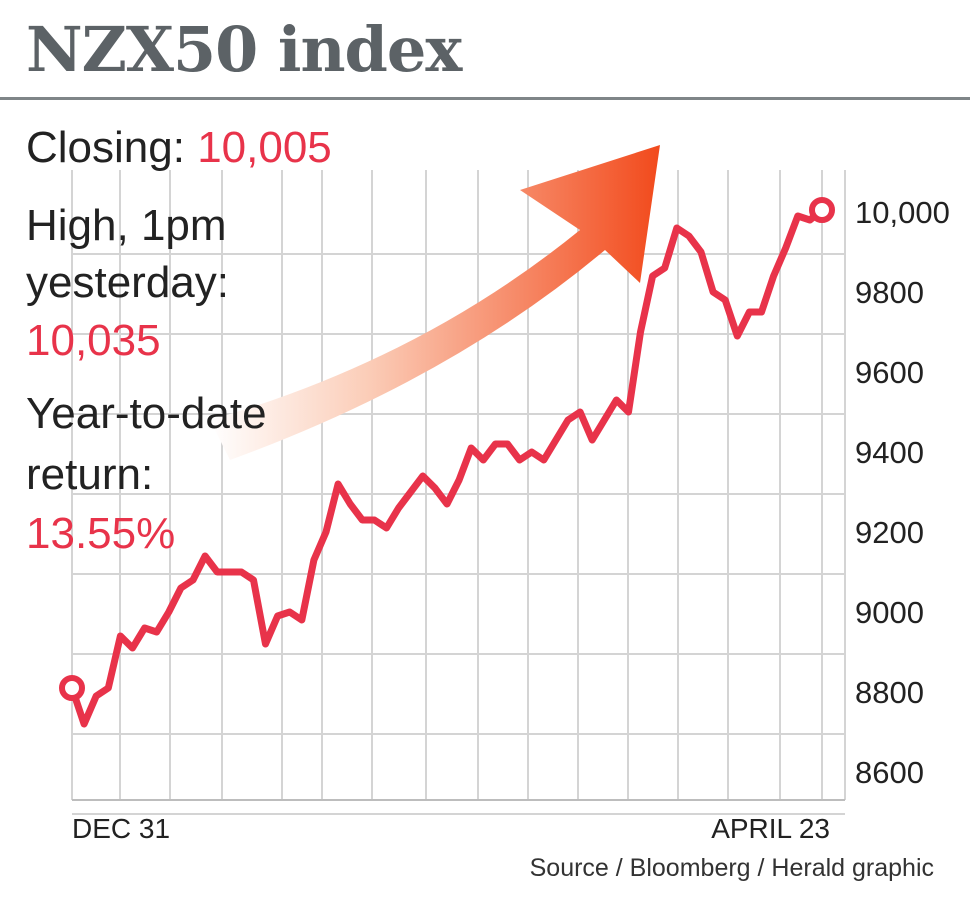  What do you see at coordinates (101, 533) in the screenshot?
I see `ytd-value: 13.55%` at bounding box center [101, 533].